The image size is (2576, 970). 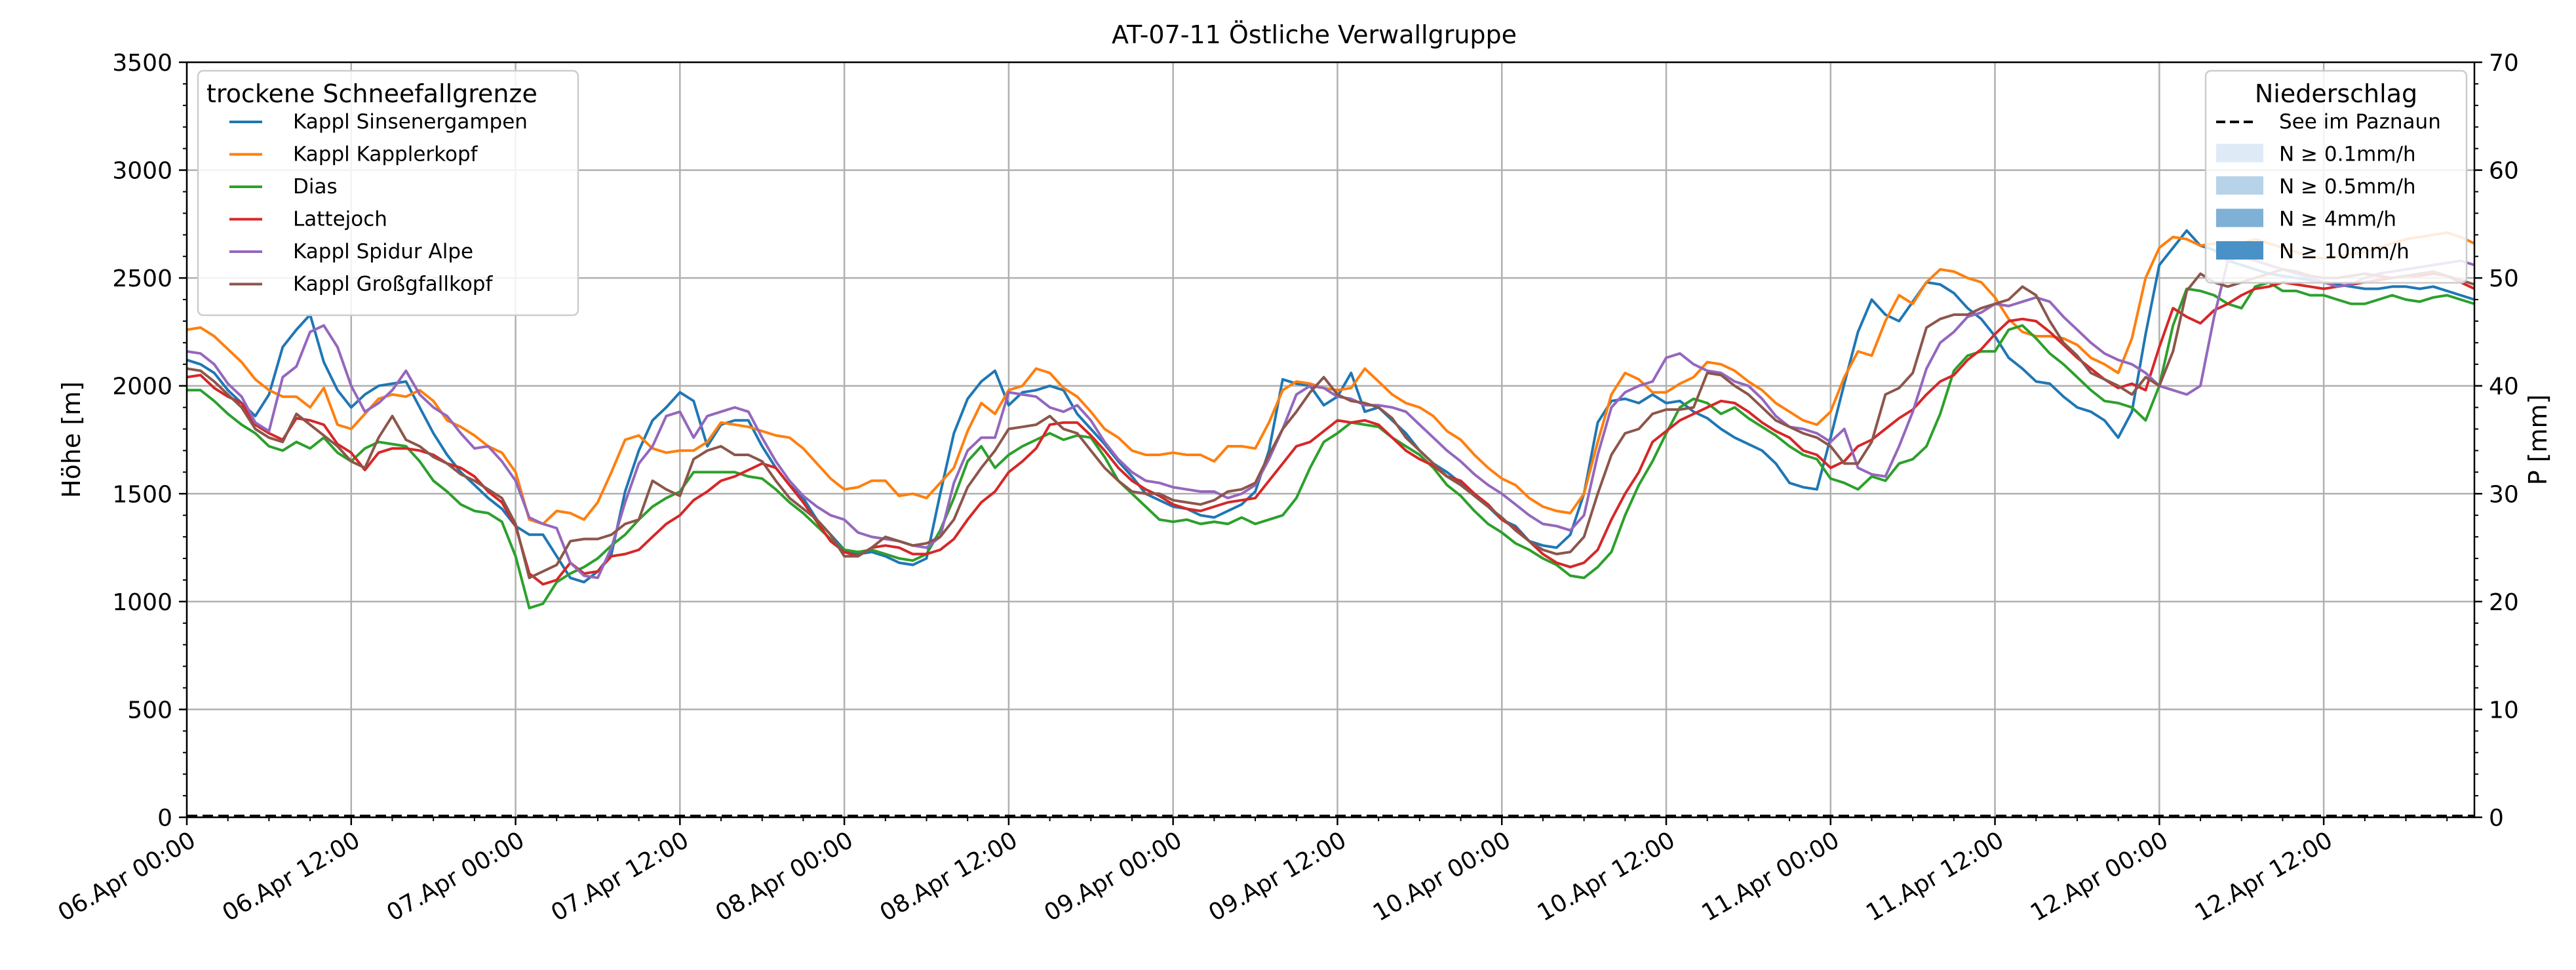 What do you see at coordinates (71, 439) in the screenshot?
I see `y-axis-title: Höhe [m]` at bounding box center [71, 439].